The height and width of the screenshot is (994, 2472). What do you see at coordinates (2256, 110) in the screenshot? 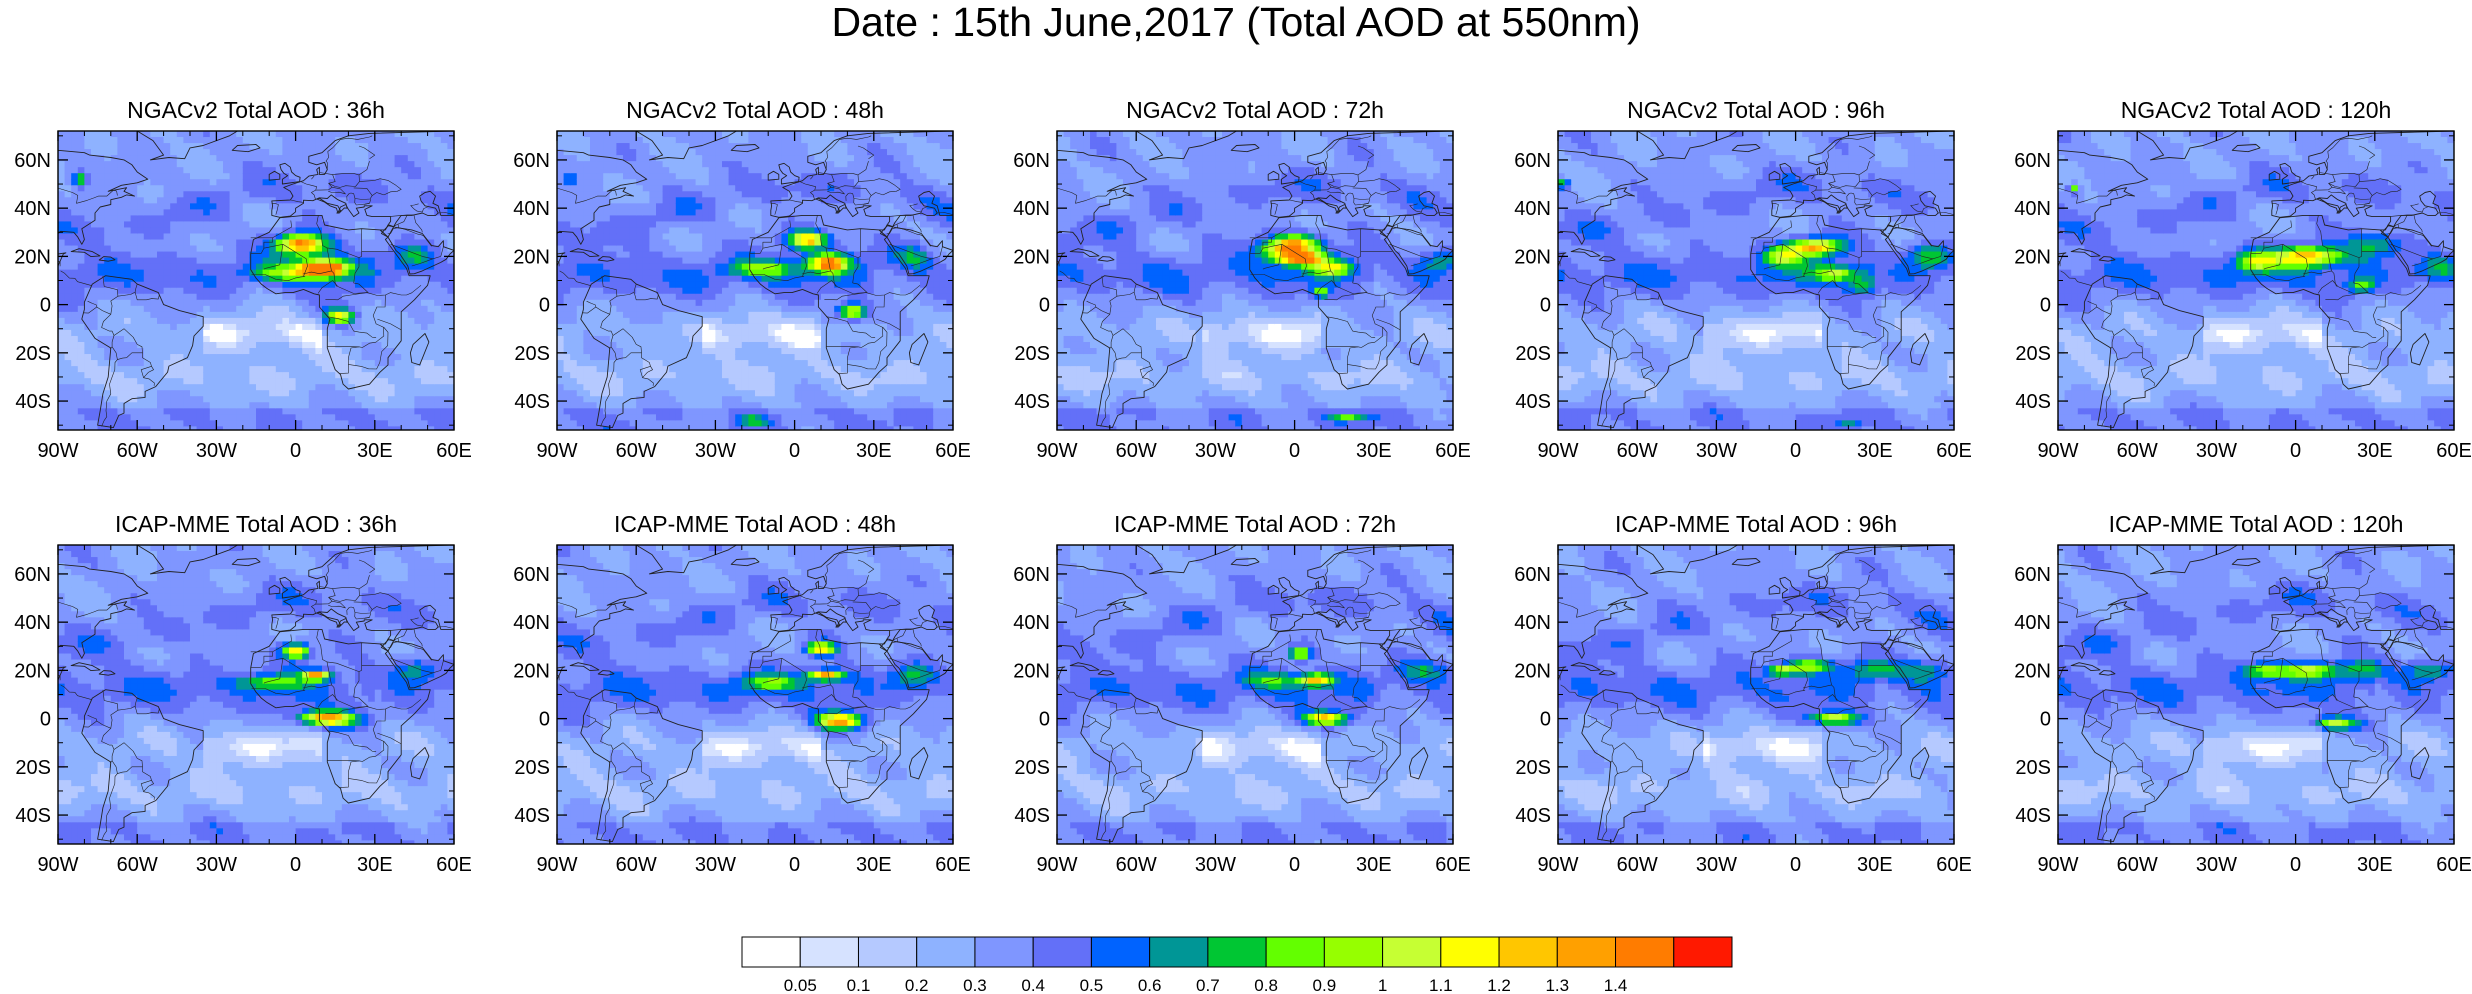
I see `panel-title: NGACv2 Total AOD : 120h` at bounding box center [2256, 110].